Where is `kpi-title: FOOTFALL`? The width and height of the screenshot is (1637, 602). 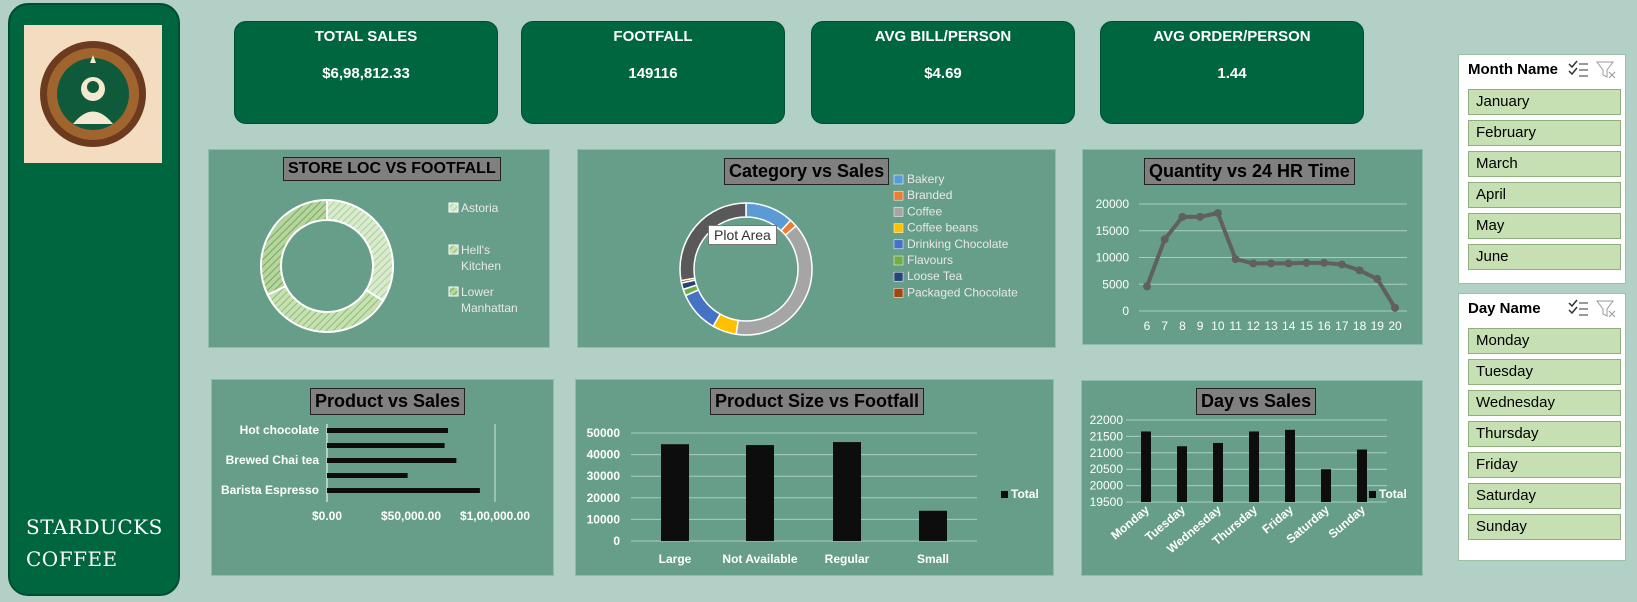 kpi-title: FOOTFALL is located at coordinates (653, 36).